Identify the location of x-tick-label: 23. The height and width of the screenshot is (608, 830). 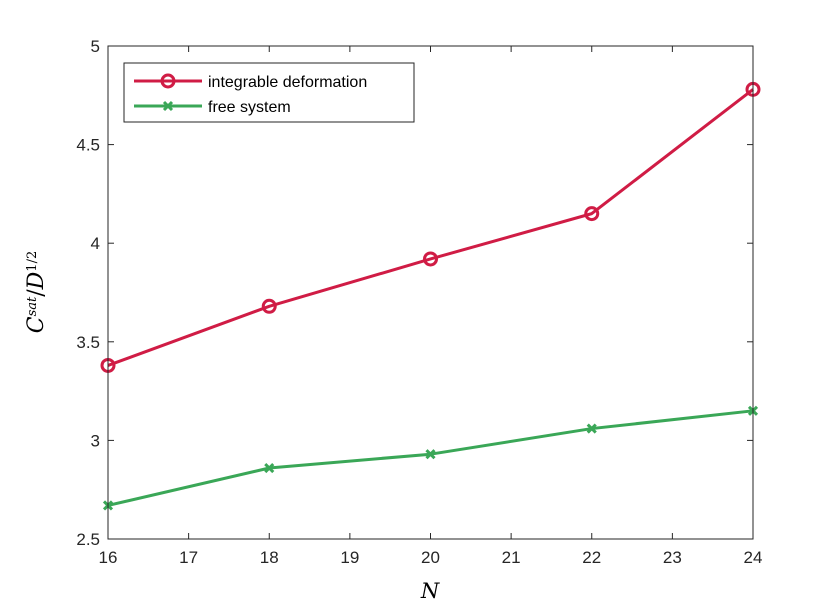
(672, 557).